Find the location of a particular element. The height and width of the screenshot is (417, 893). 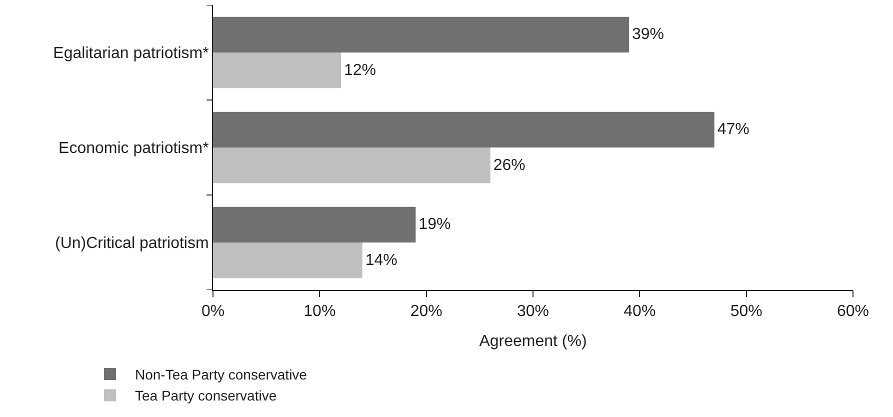

x-tick-label: 50% is located at coordinates (746, 311).